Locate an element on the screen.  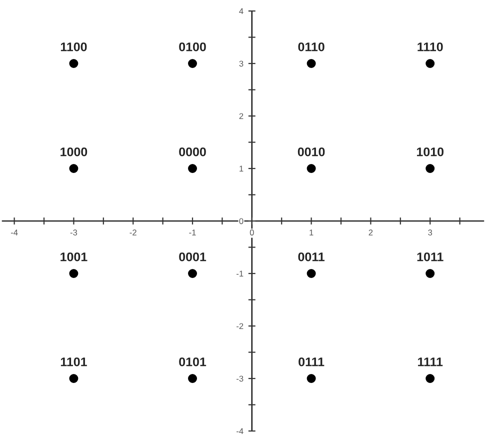
y-tick-label: -2 is located at coordinates (240, 326).